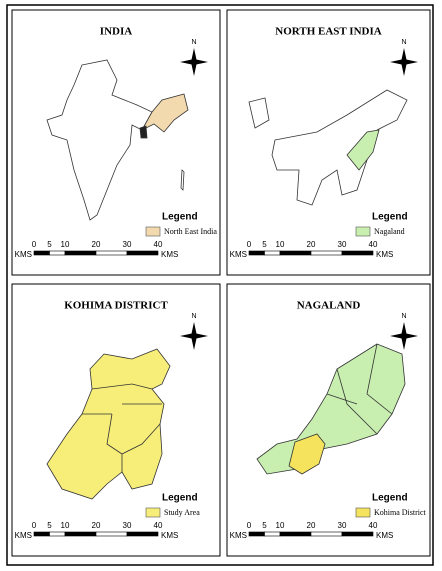 This screenshot has height=571, width=442. Describe the element at coordinates (116, 32) in the screenshot. I see `panel-title: INDIA` at that location.